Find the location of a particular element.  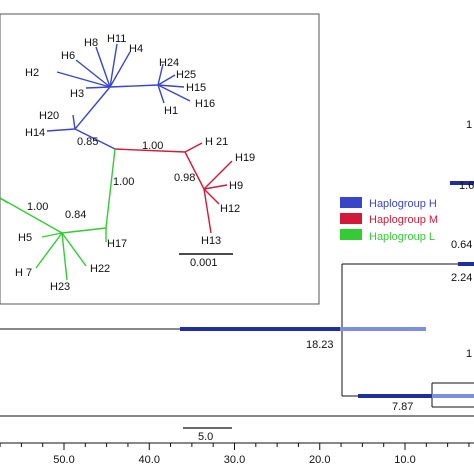

tip-label: H24 is located at coordinates (169, 63).